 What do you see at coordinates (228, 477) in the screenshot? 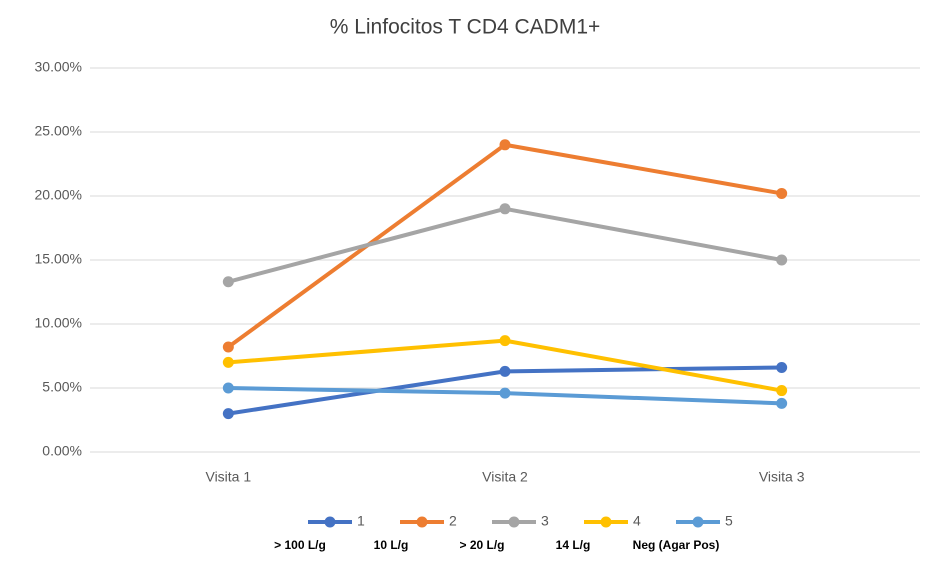
I see `x-tick-label: Visita 1` at bounding box center [228, 477].